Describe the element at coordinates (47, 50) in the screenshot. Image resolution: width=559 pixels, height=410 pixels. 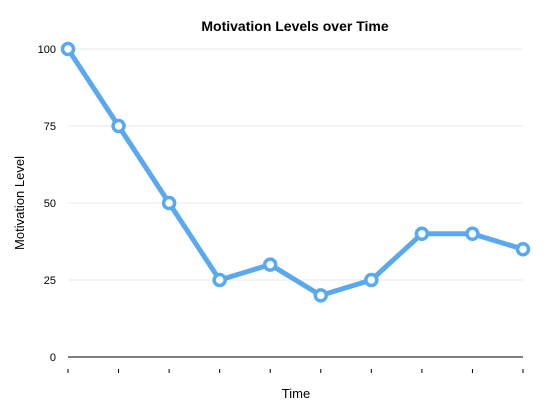
I see `y-tick-label: 100` at that location.